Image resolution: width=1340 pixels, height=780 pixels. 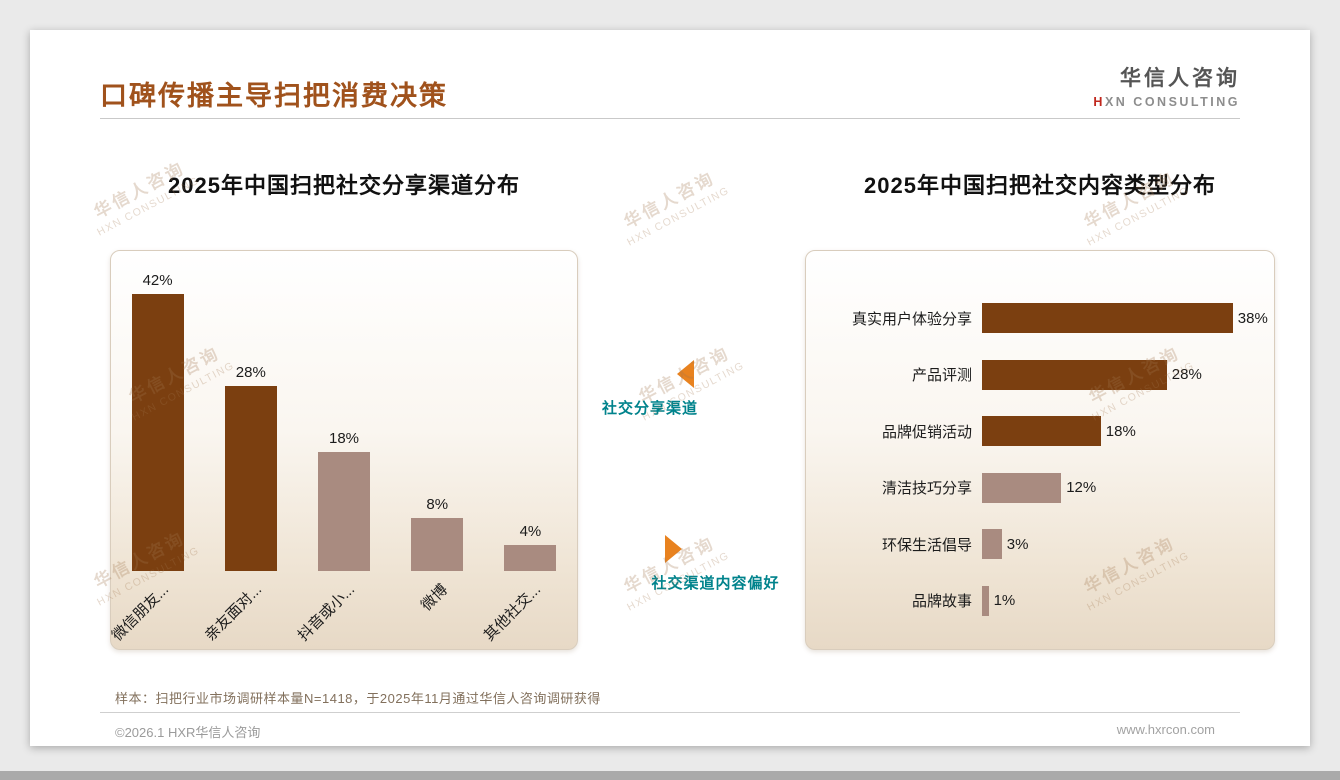 What do you see at coordinates (1040, 185) in the screenshot?
I see `content-chart-title: 2025年中国扫把社交内容类型分布` at bounding box center [1040, 185].